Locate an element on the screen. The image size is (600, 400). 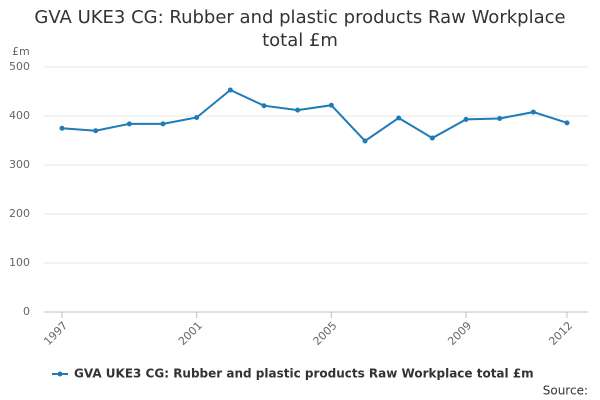
y-tick-label: 100 is located at coordinates (19, 262).